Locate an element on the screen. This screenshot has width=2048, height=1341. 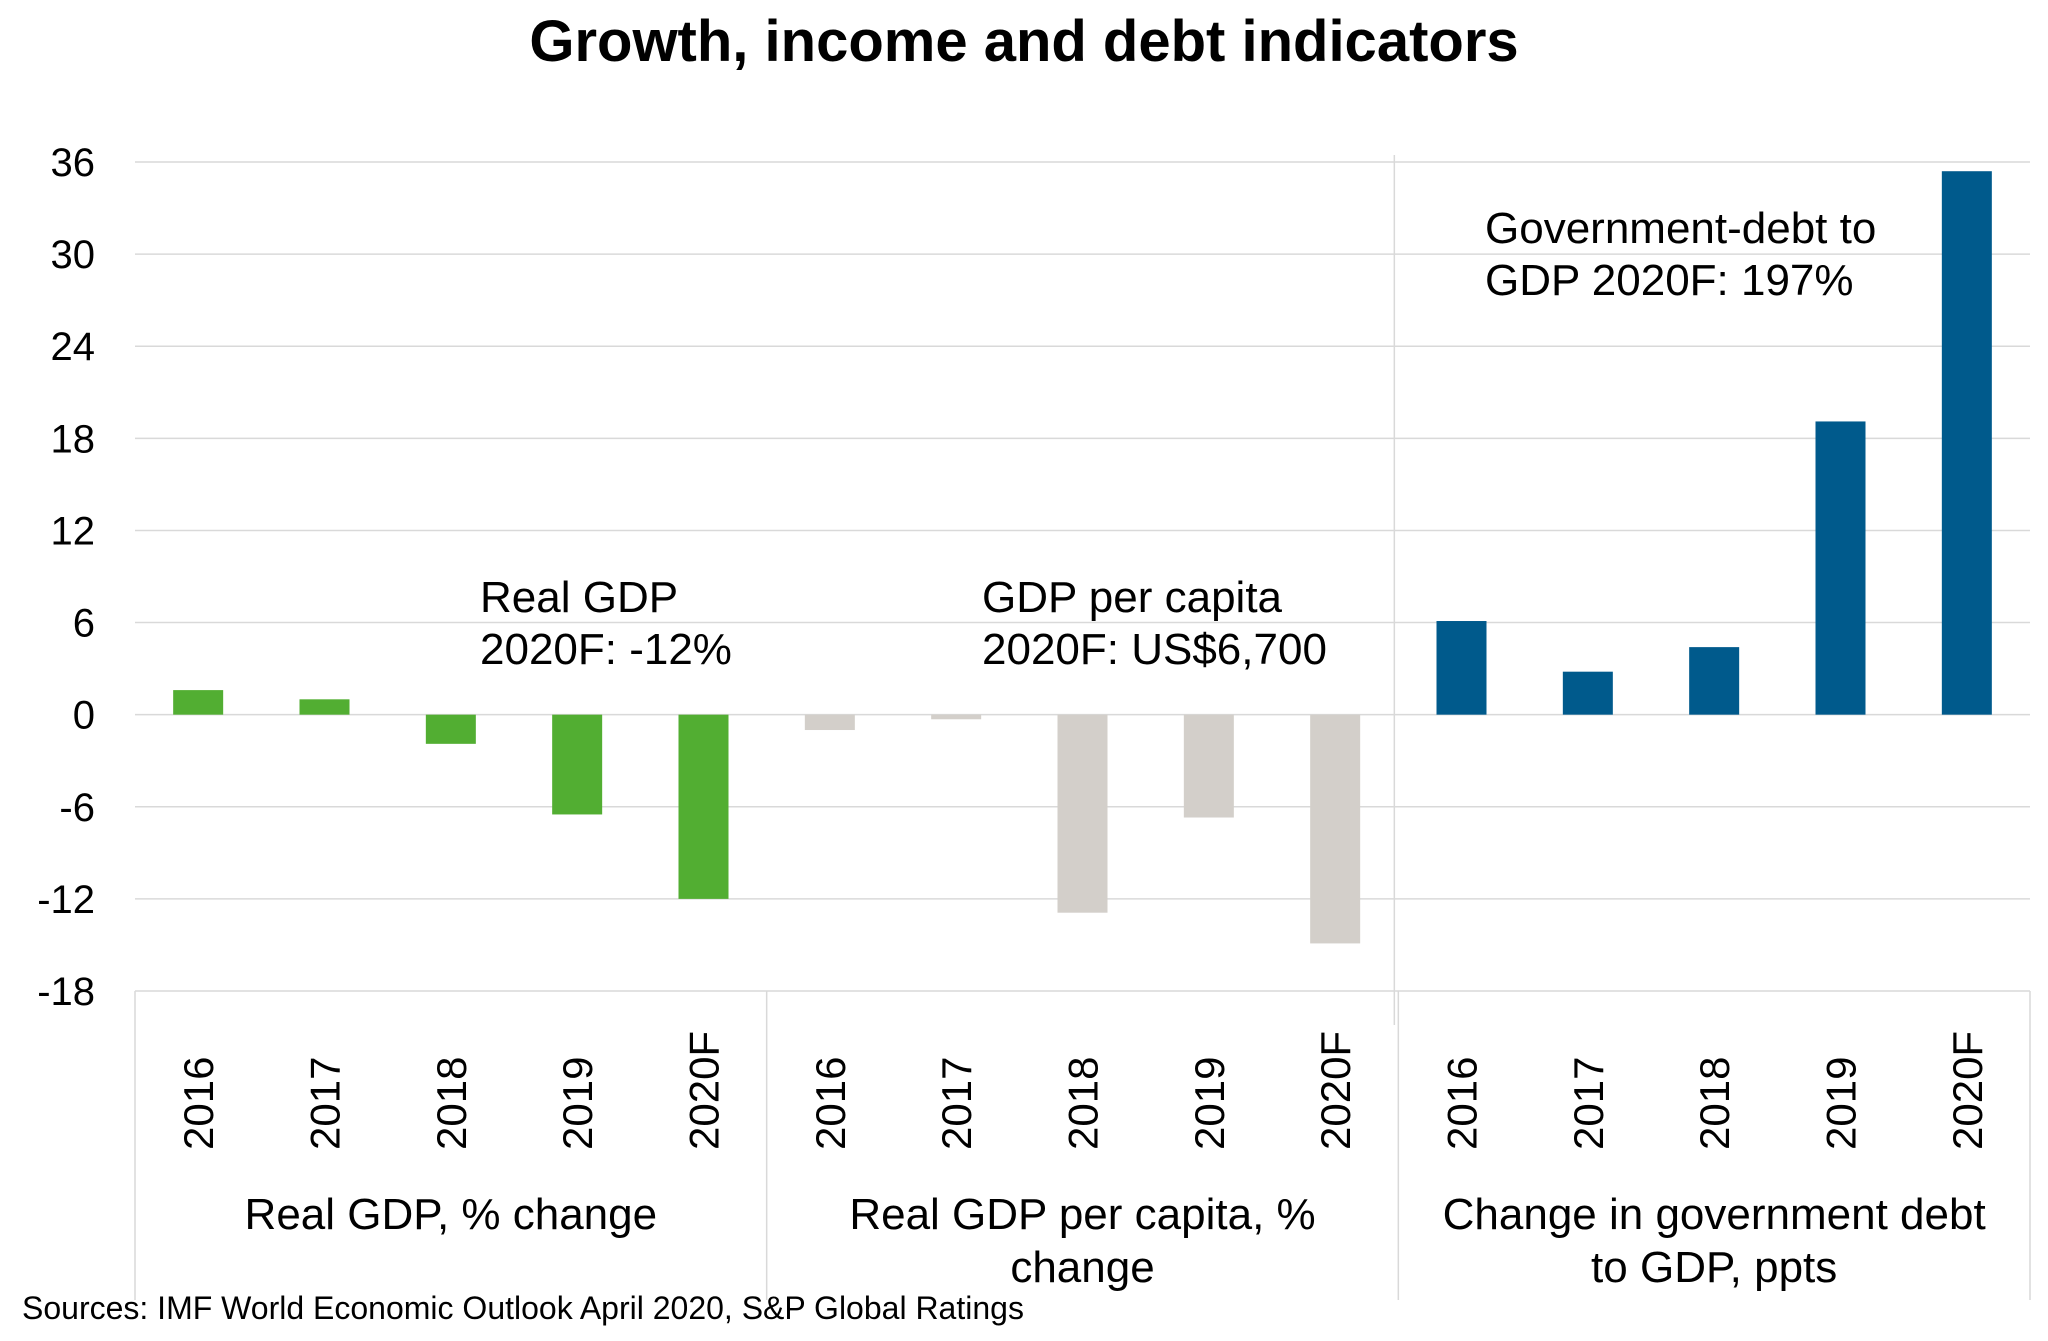
chart-title: Growth, income and debt indicators is located at coordinates (1024, 41).